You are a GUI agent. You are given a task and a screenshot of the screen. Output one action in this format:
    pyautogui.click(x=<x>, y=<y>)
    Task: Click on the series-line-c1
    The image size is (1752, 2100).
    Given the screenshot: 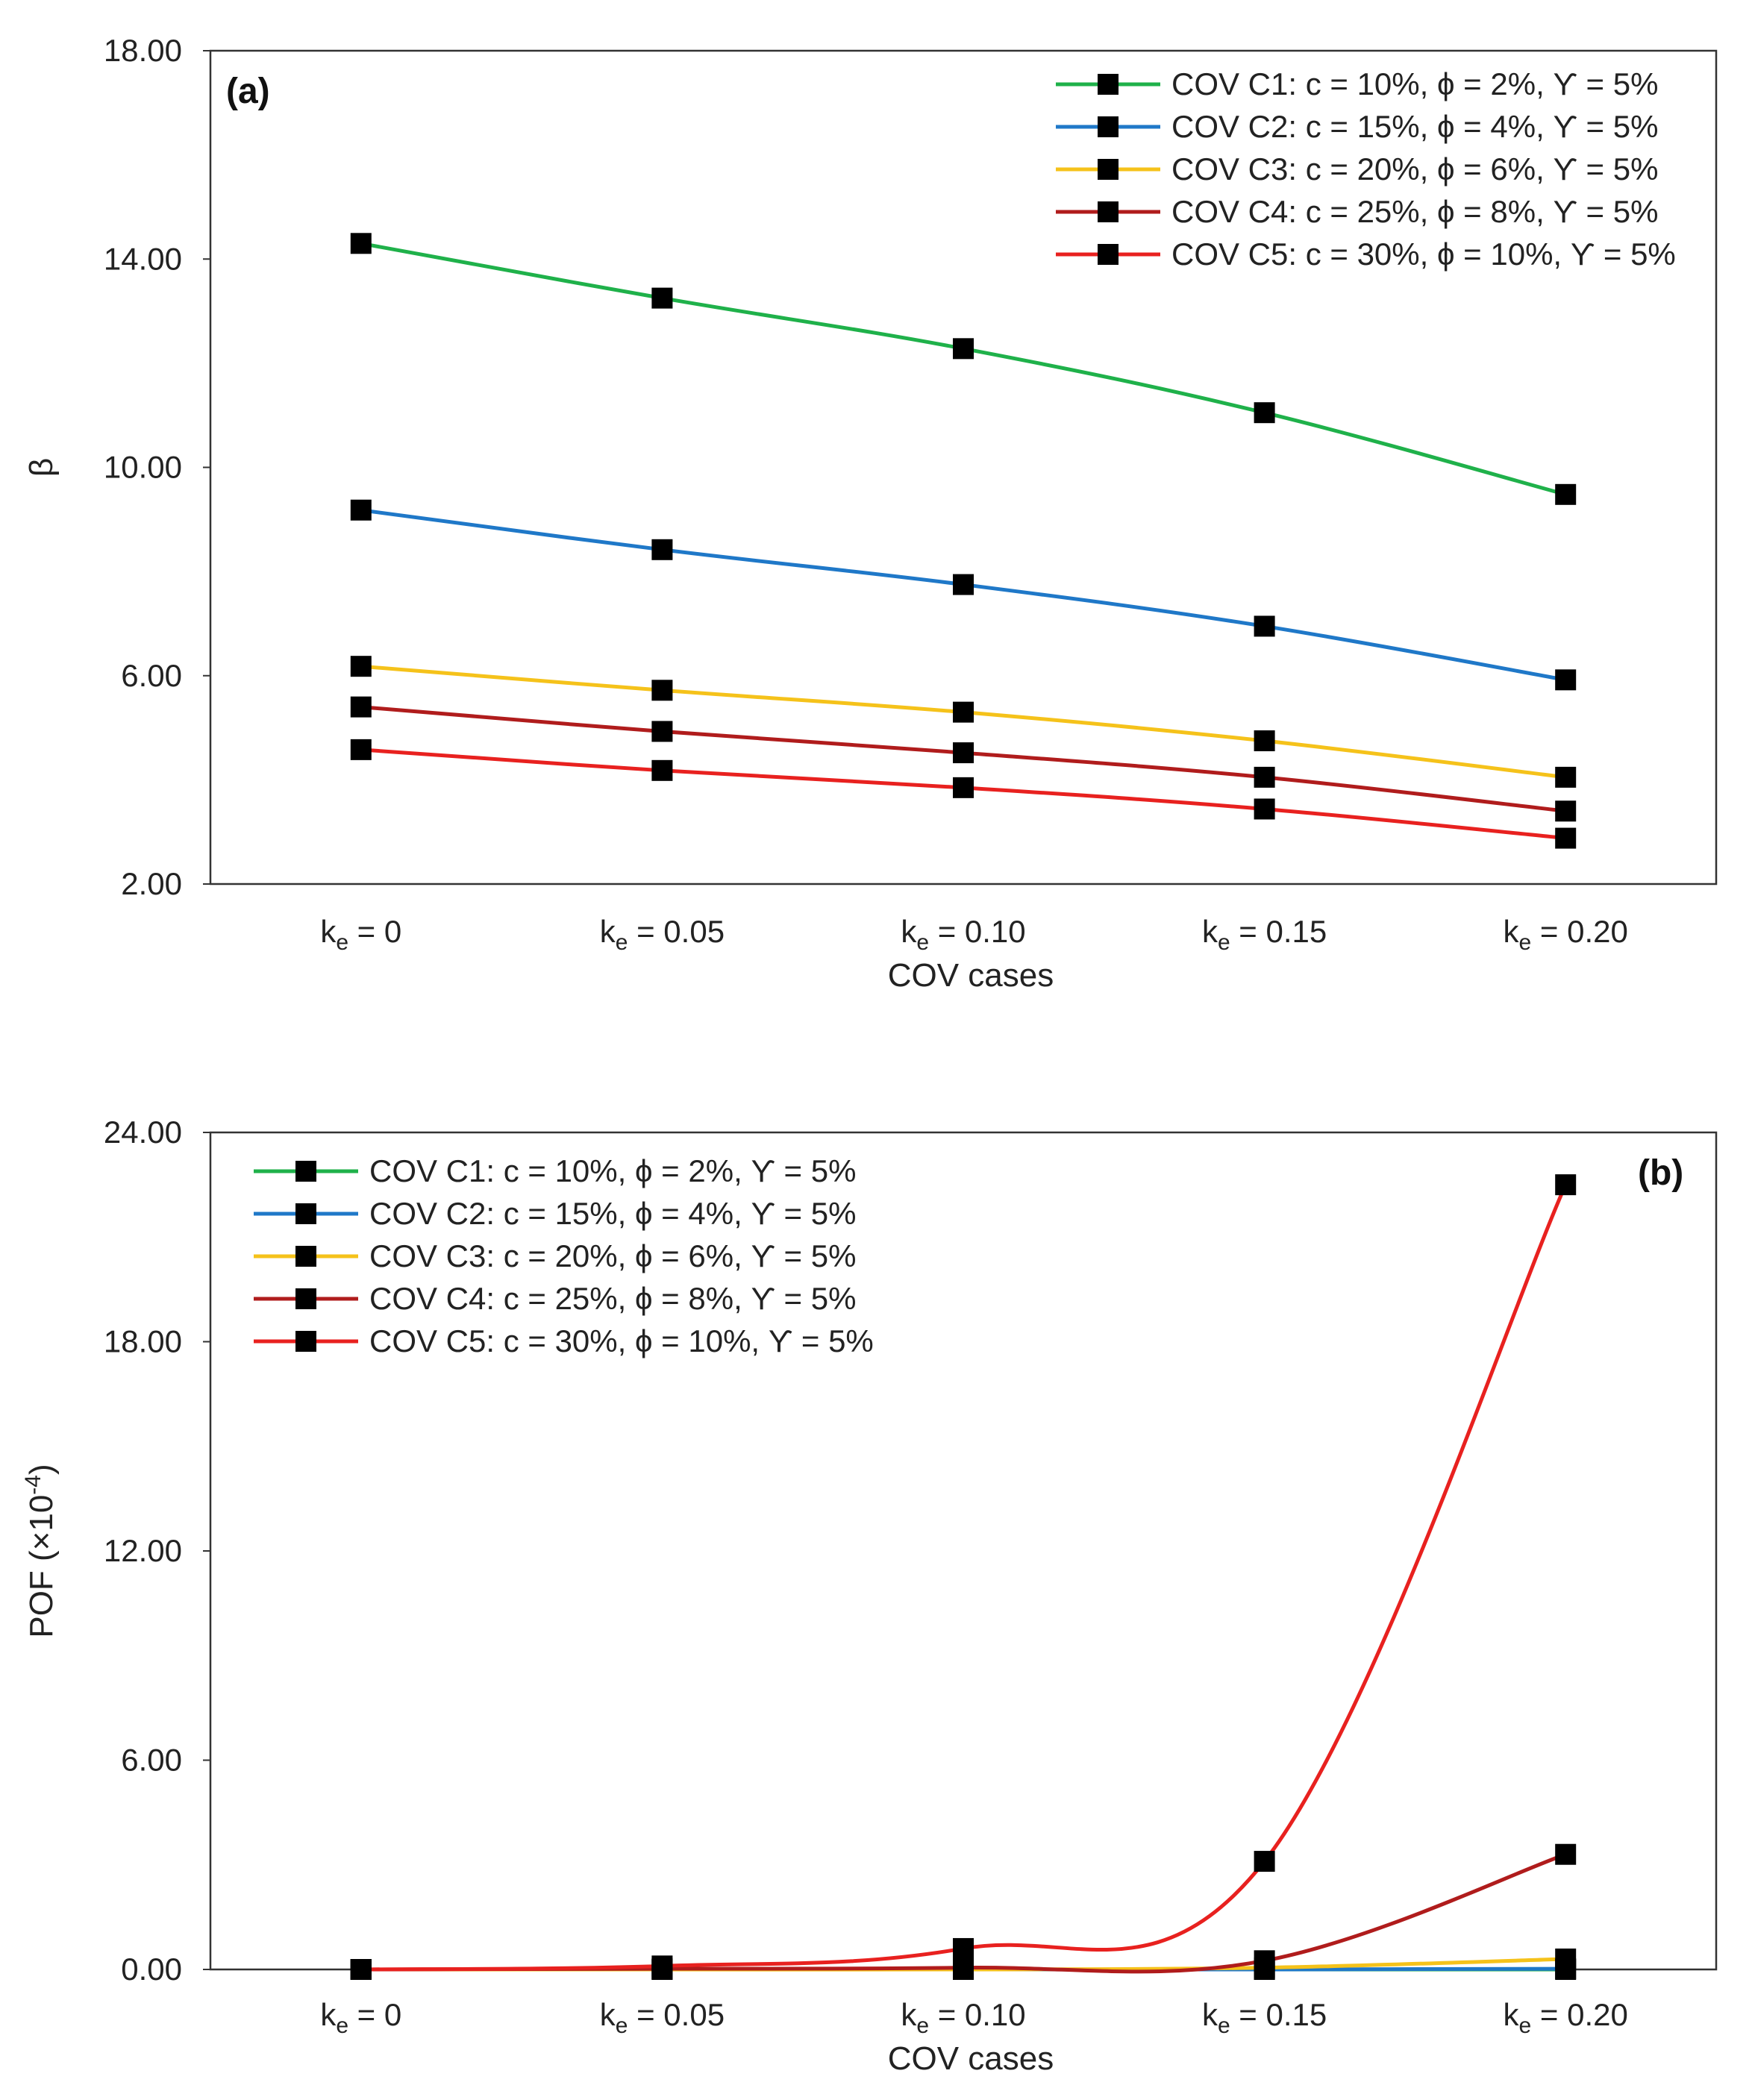 What is the action you would take?
    pyautogui.click(x=963, y=369)
    